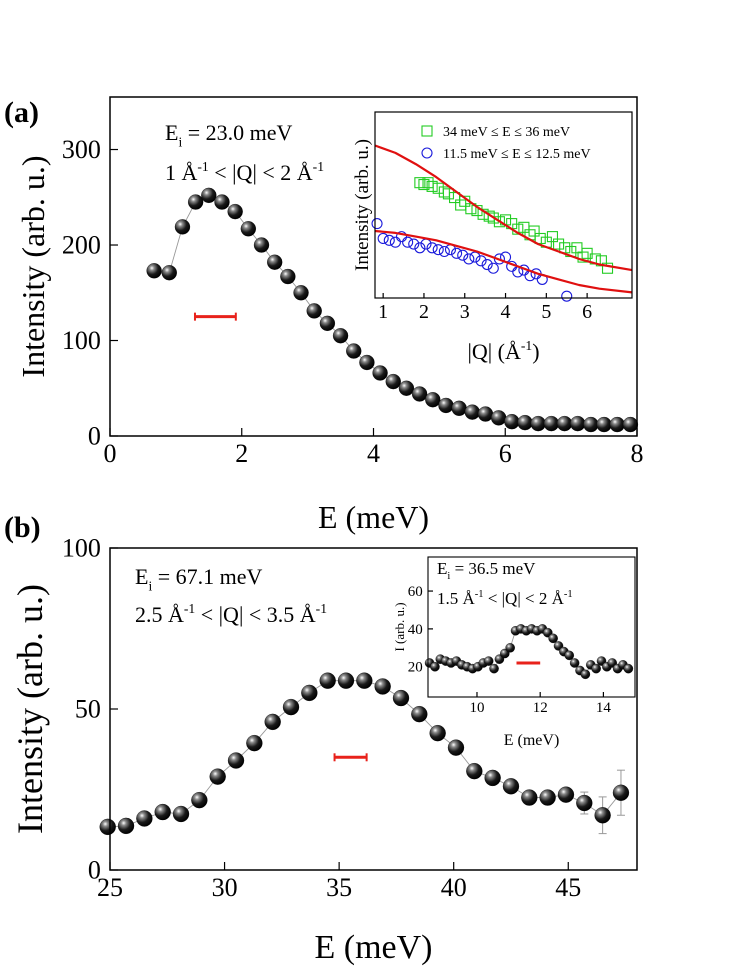 The width and height of the screenshot is (747, 967). Describe the element at coordinates (255, 614) in the screenshot. I see `annotation-part: < |Q| < 3.5 Å` at that location.